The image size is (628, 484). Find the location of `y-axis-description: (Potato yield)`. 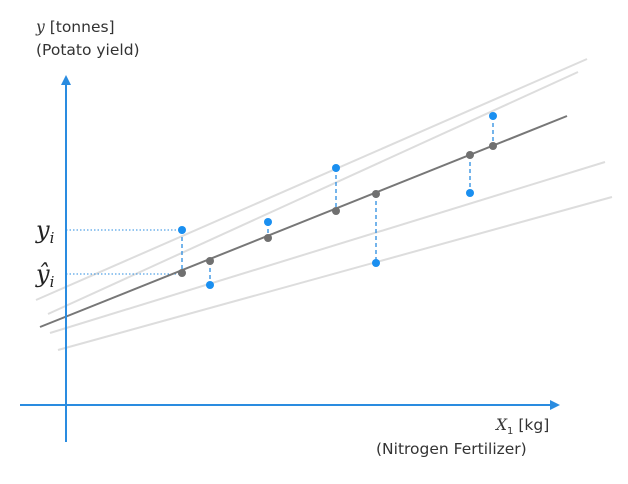

y-axis-description: (Potato yield) is located at coordinates (88, 50).